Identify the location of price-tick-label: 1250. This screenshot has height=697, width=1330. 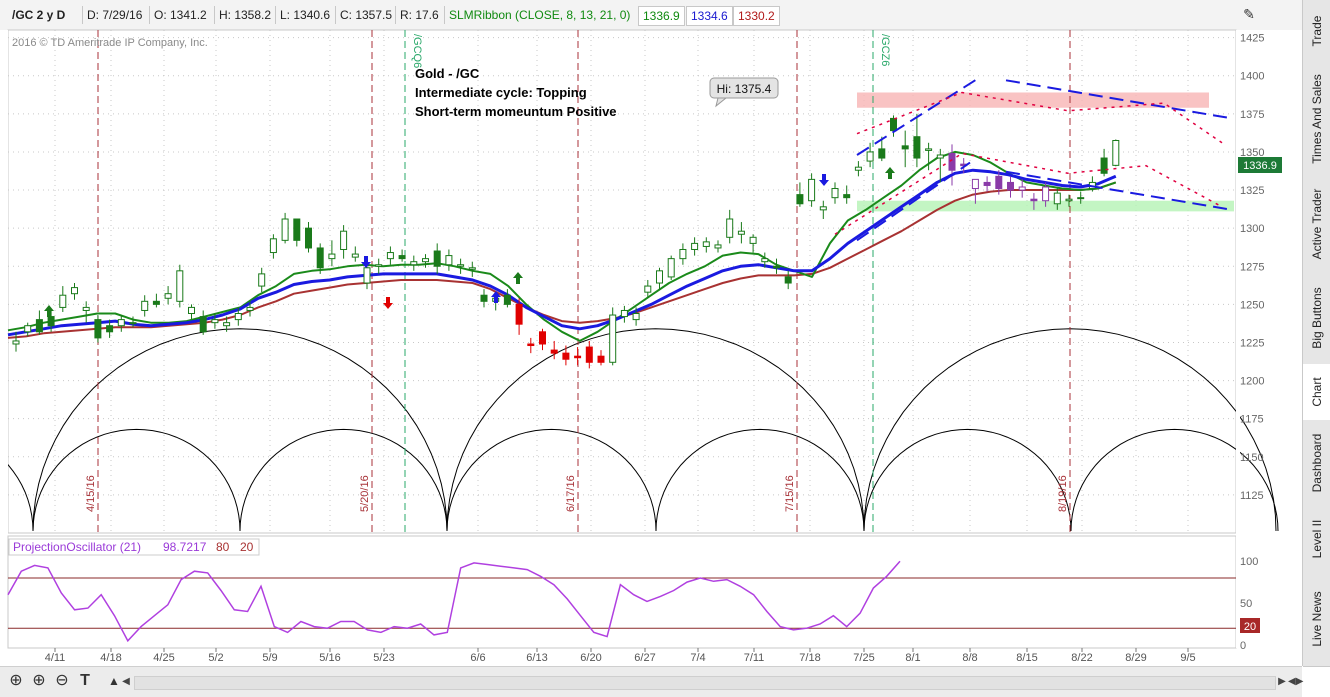
(1252, 305).